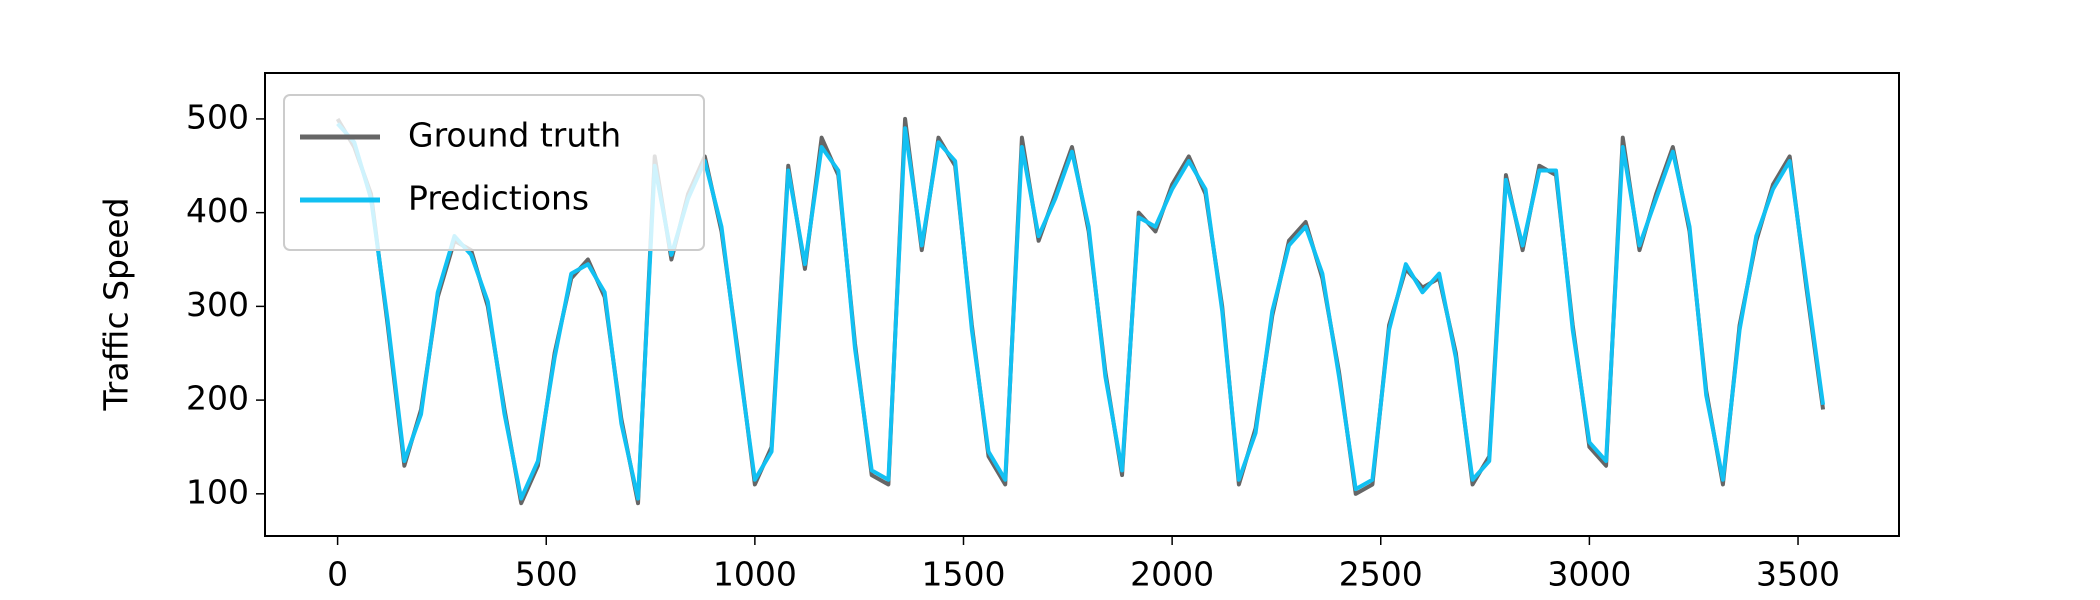  Describe the element at coordinates (494, 172) in the screenshot. I see `legend-box` at that location.